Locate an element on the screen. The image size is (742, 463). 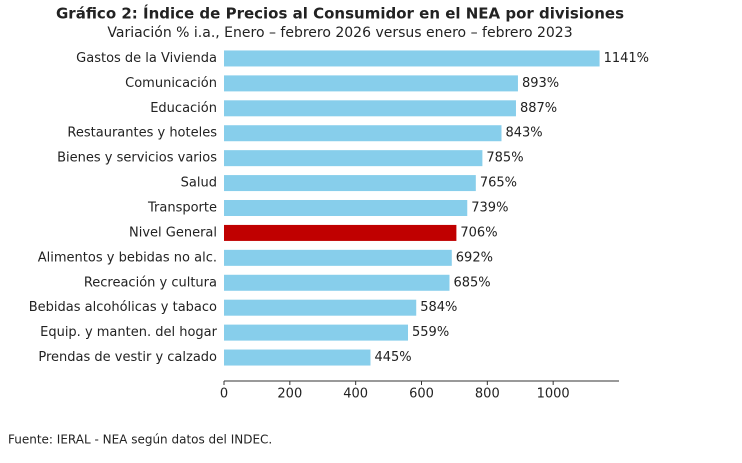
x-tick-label: 800 is located at coordinates (487, 394).